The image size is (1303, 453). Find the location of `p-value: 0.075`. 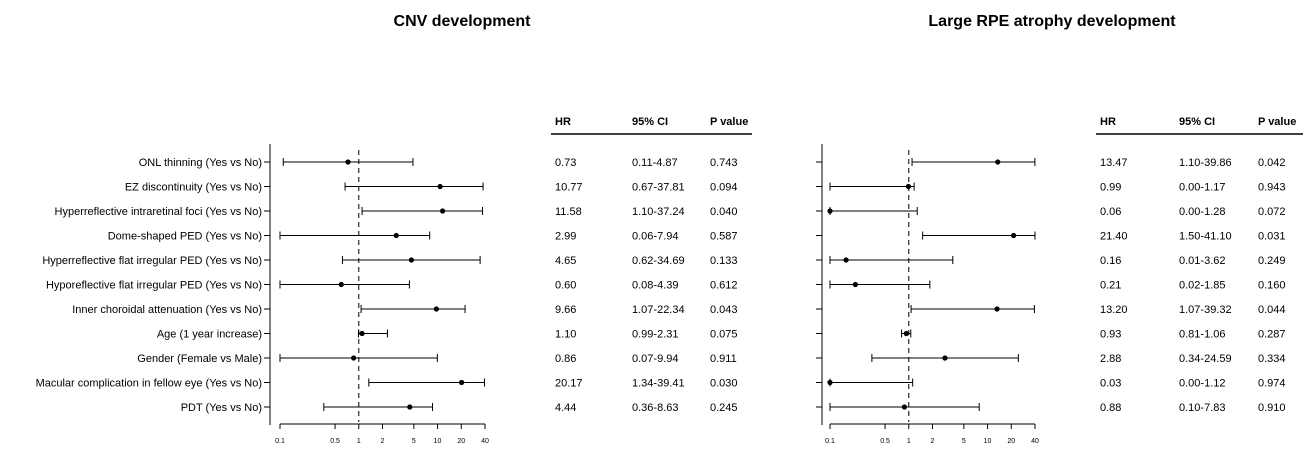

p-value: 0.075 is located at coordinates (724, 335).